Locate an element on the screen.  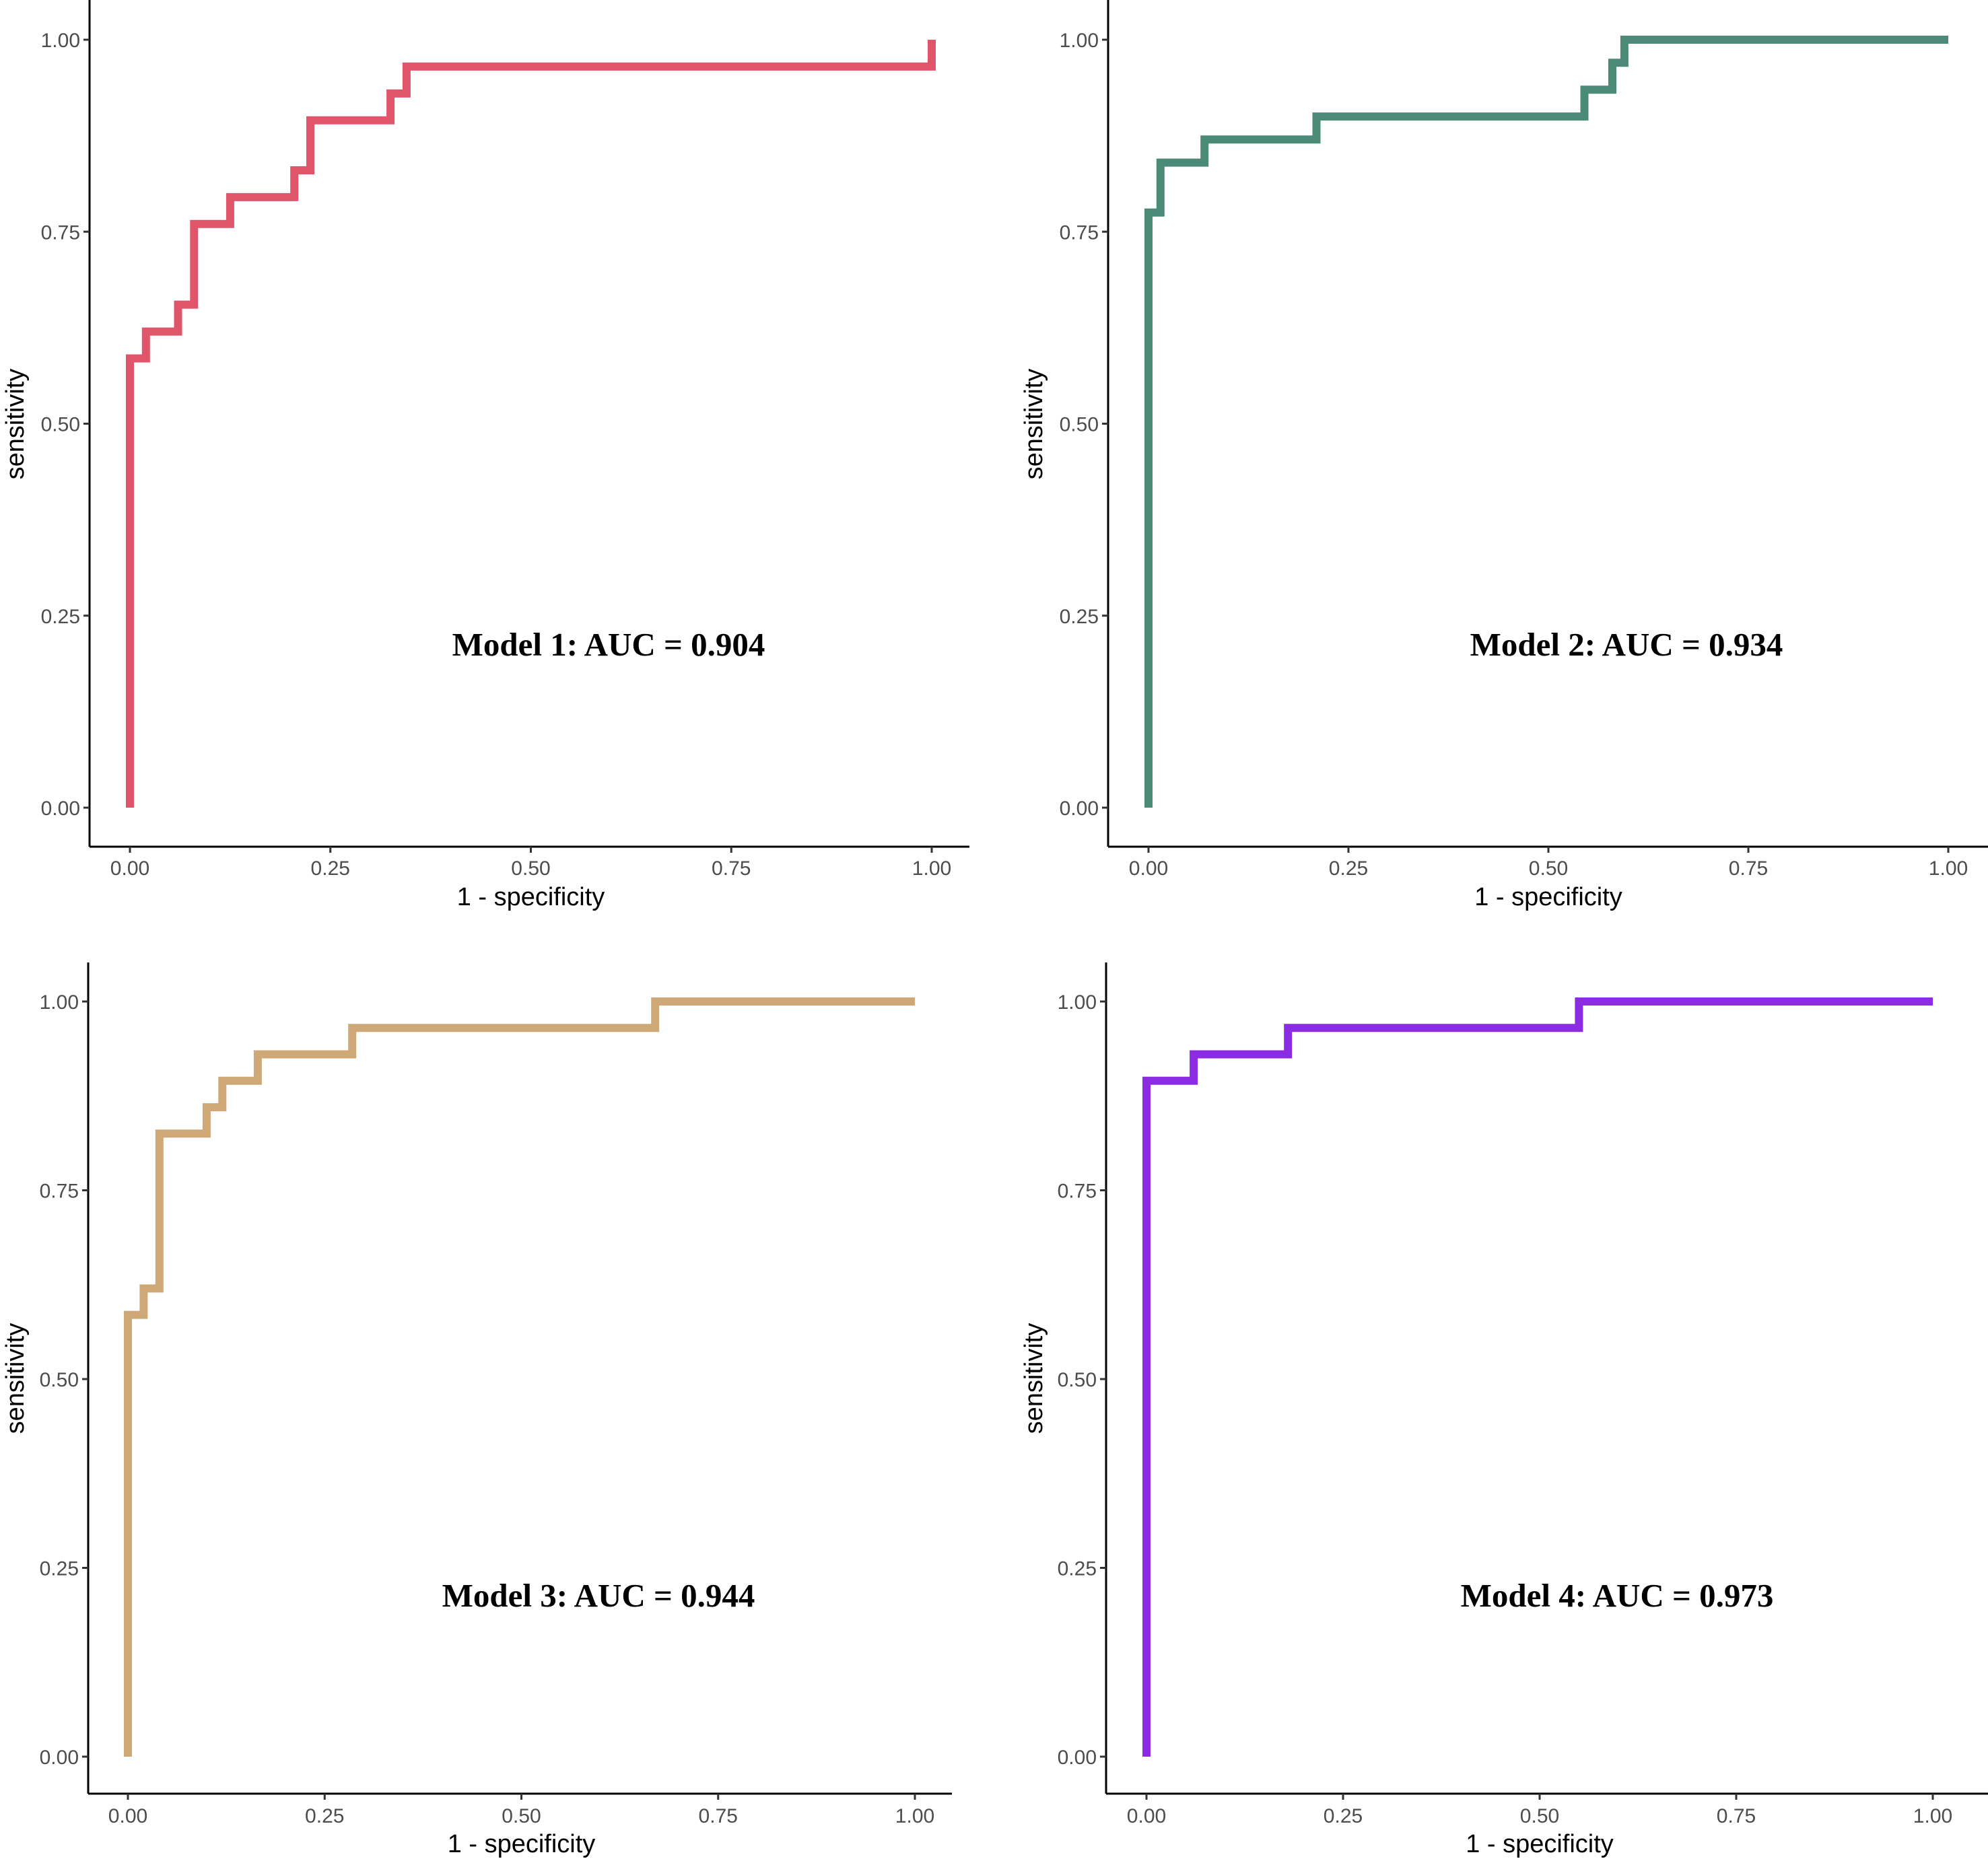
auc-annotation: Model 1: AUC = 0.904 is located at coordinates (608, 644).